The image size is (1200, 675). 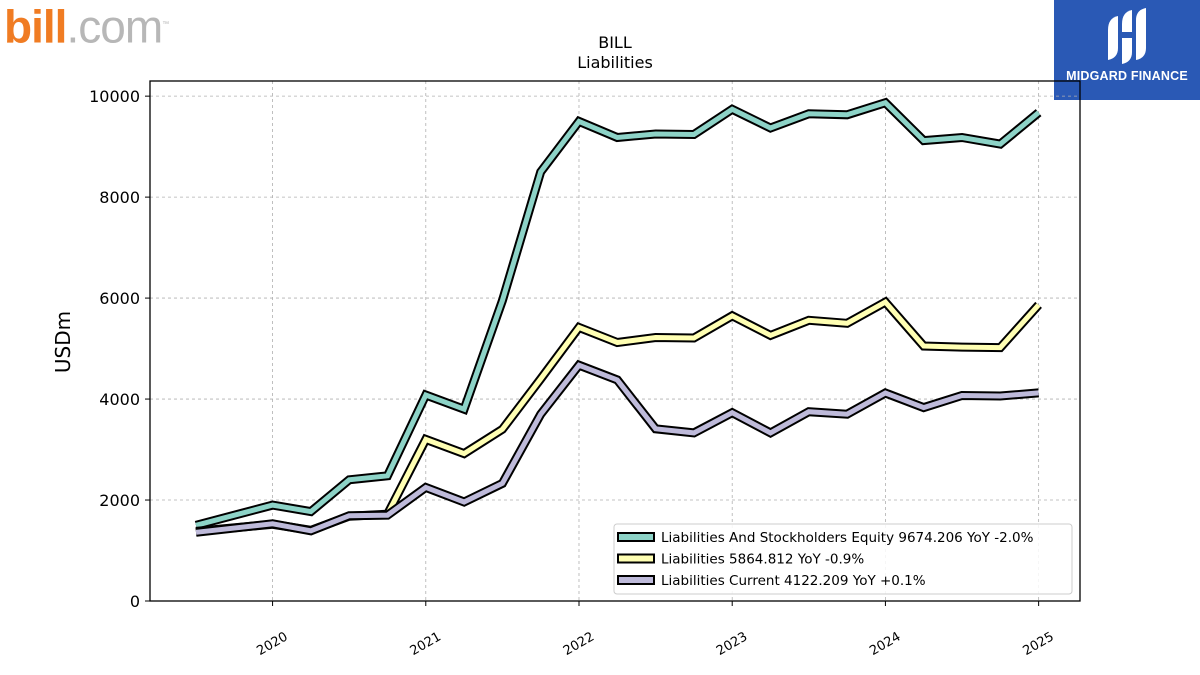 What do you see at coordinates (615, 62) in the screenshot?
I see `chart-subtitle: Liabilities` at bounding box center [615, 62].